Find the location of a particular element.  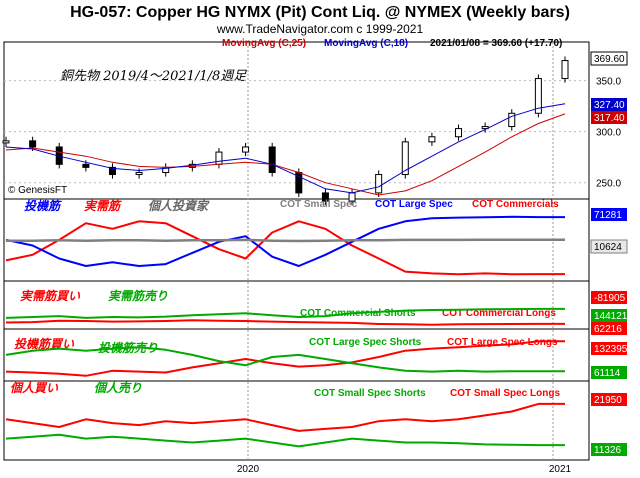

value-box-text: 11326 is located at coordinates (608, 450).